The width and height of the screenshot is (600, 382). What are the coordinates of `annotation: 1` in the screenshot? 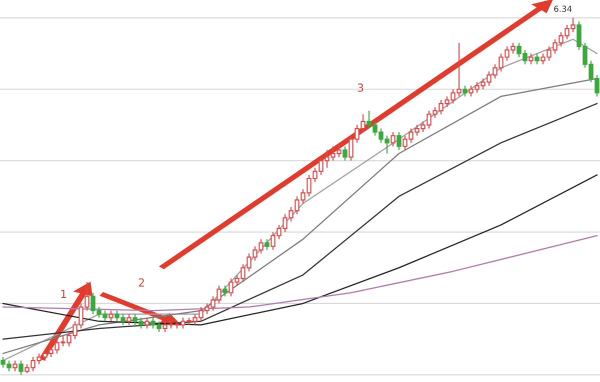 It's located at (63, 294).